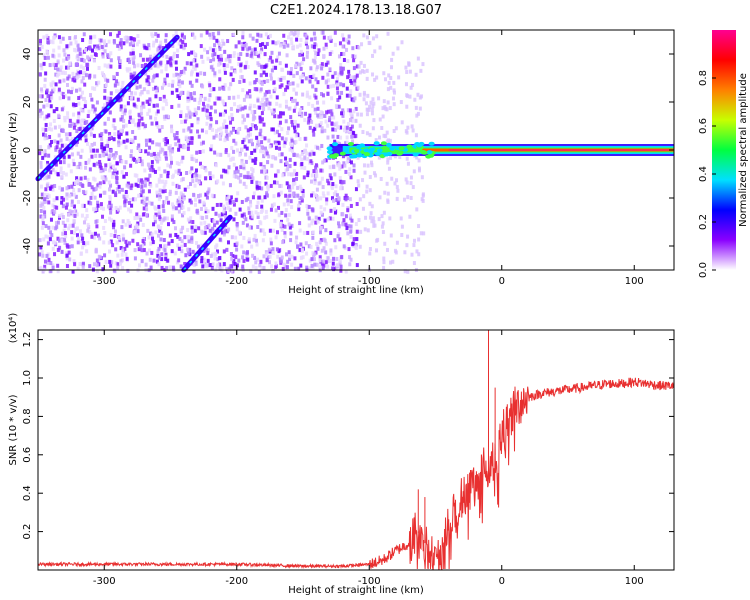 This screenshot has height=600, width=750. I want to click on y-tick-label: 0.4, so click(27, 493).